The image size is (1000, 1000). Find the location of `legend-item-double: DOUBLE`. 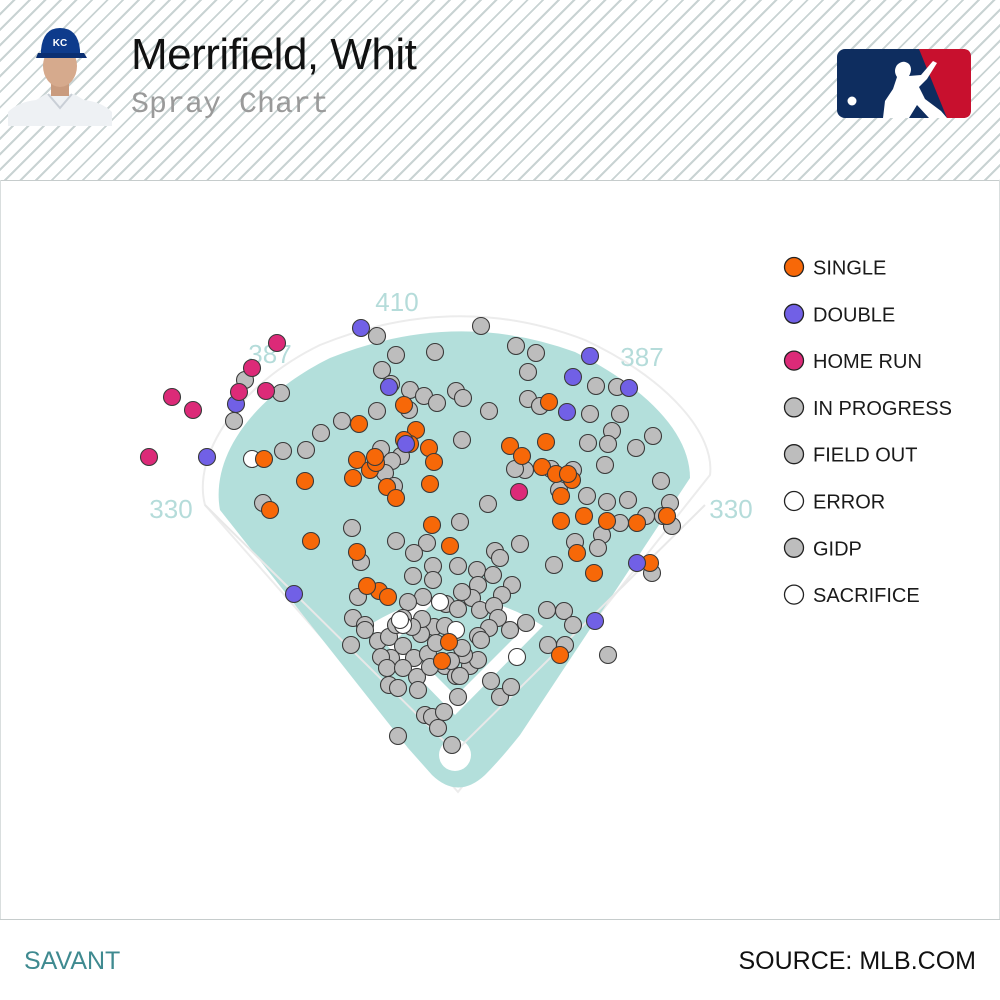

legend-item-double: DOUBLE is located at coordinates (839, 314).